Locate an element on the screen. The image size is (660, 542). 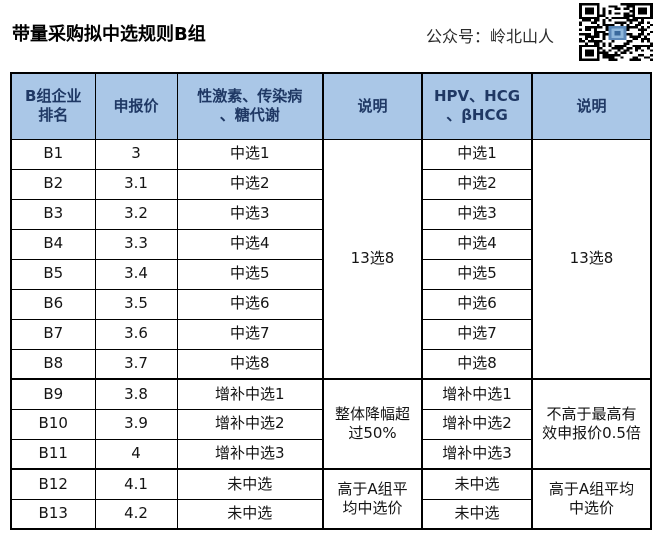
group1-result-cell: 中选4 is located at coordinates (250, 244).